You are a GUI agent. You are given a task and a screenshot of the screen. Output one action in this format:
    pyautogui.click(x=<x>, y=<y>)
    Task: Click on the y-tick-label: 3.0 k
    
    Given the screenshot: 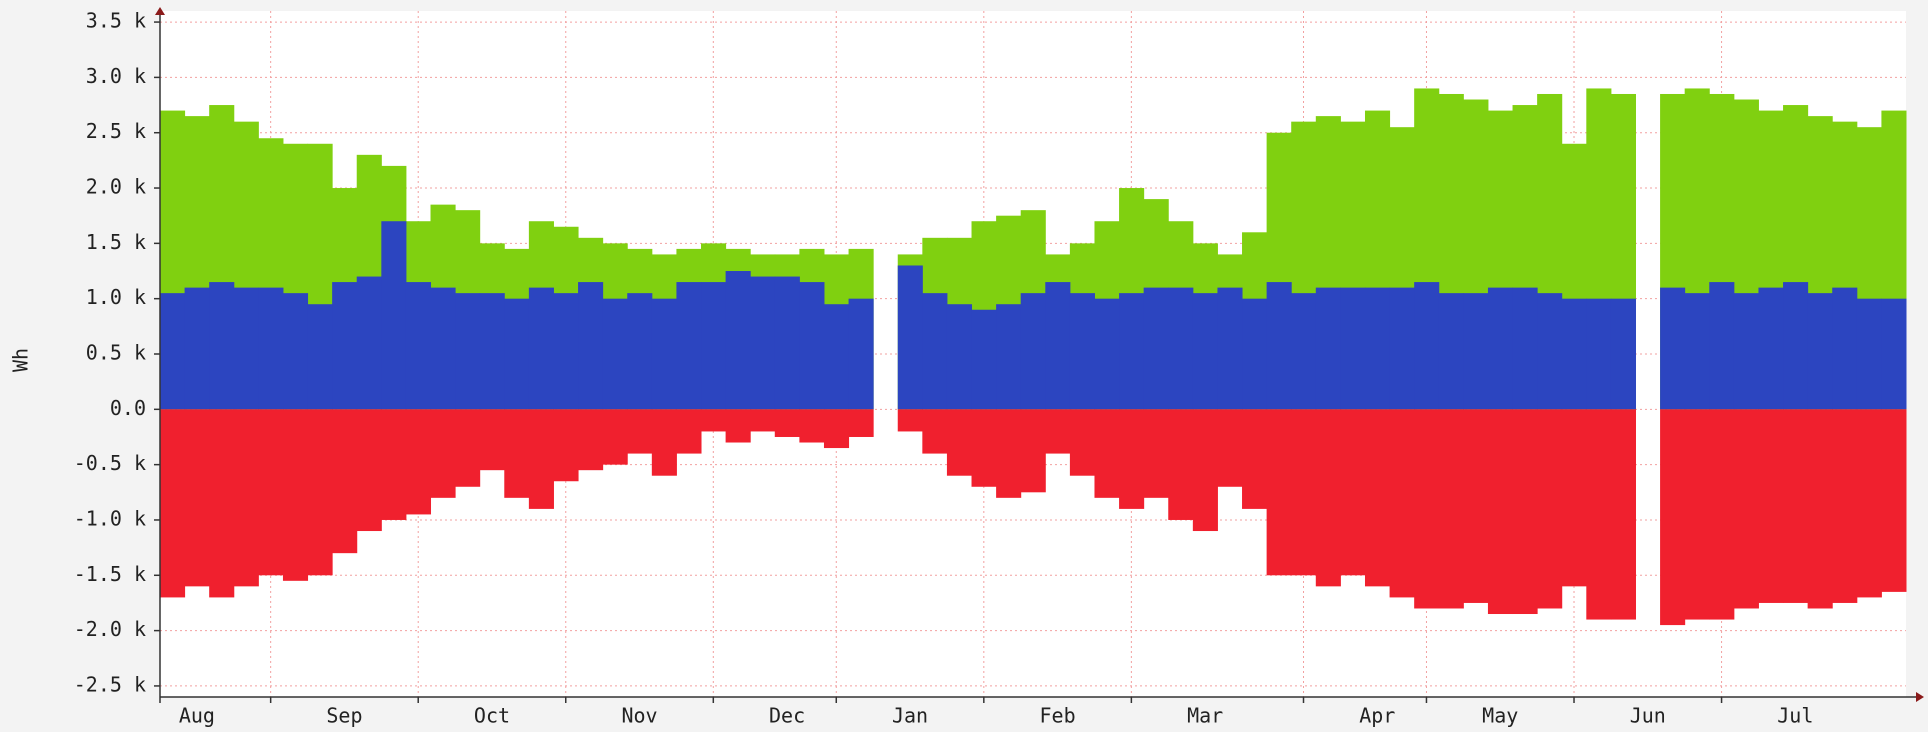 What is the action you would take?
    pyautogui.click(x=116, y=76)
    